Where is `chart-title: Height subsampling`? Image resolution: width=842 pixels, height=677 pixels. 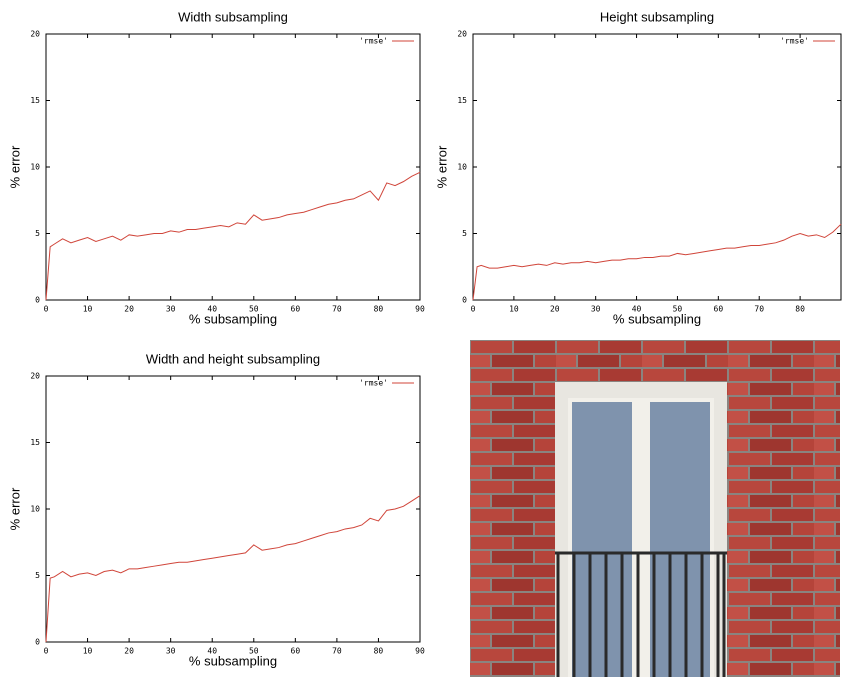
chart-title: Height subsampling is located at coordinates (657, 16).